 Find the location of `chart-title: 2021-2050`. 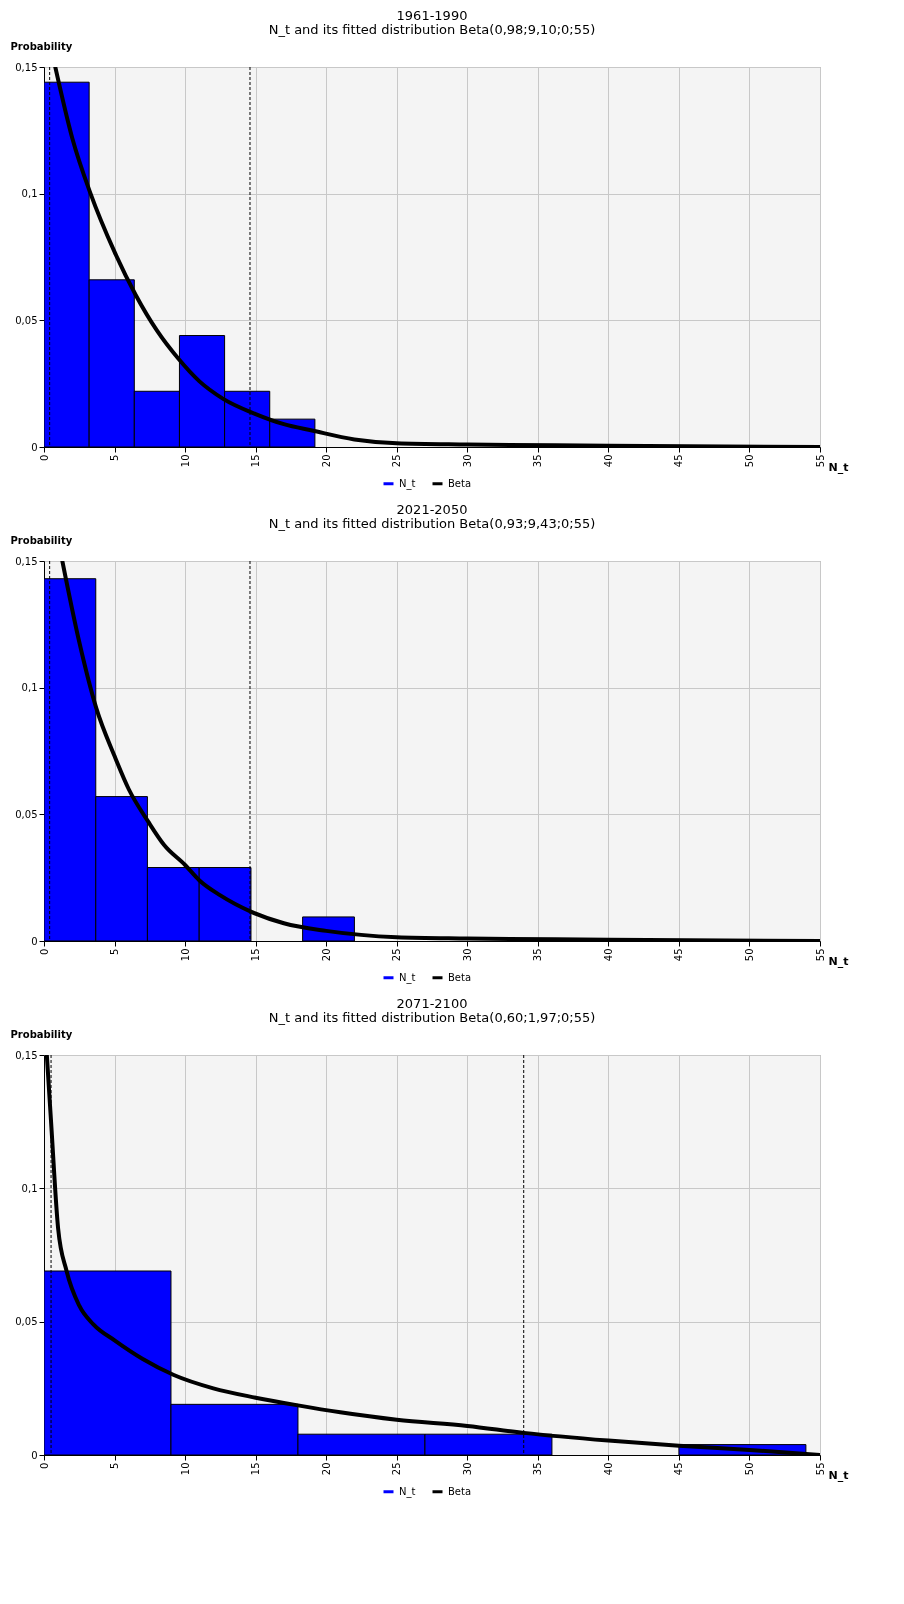

chart-title: 2021-2050 is located at coordinates (432, 509).